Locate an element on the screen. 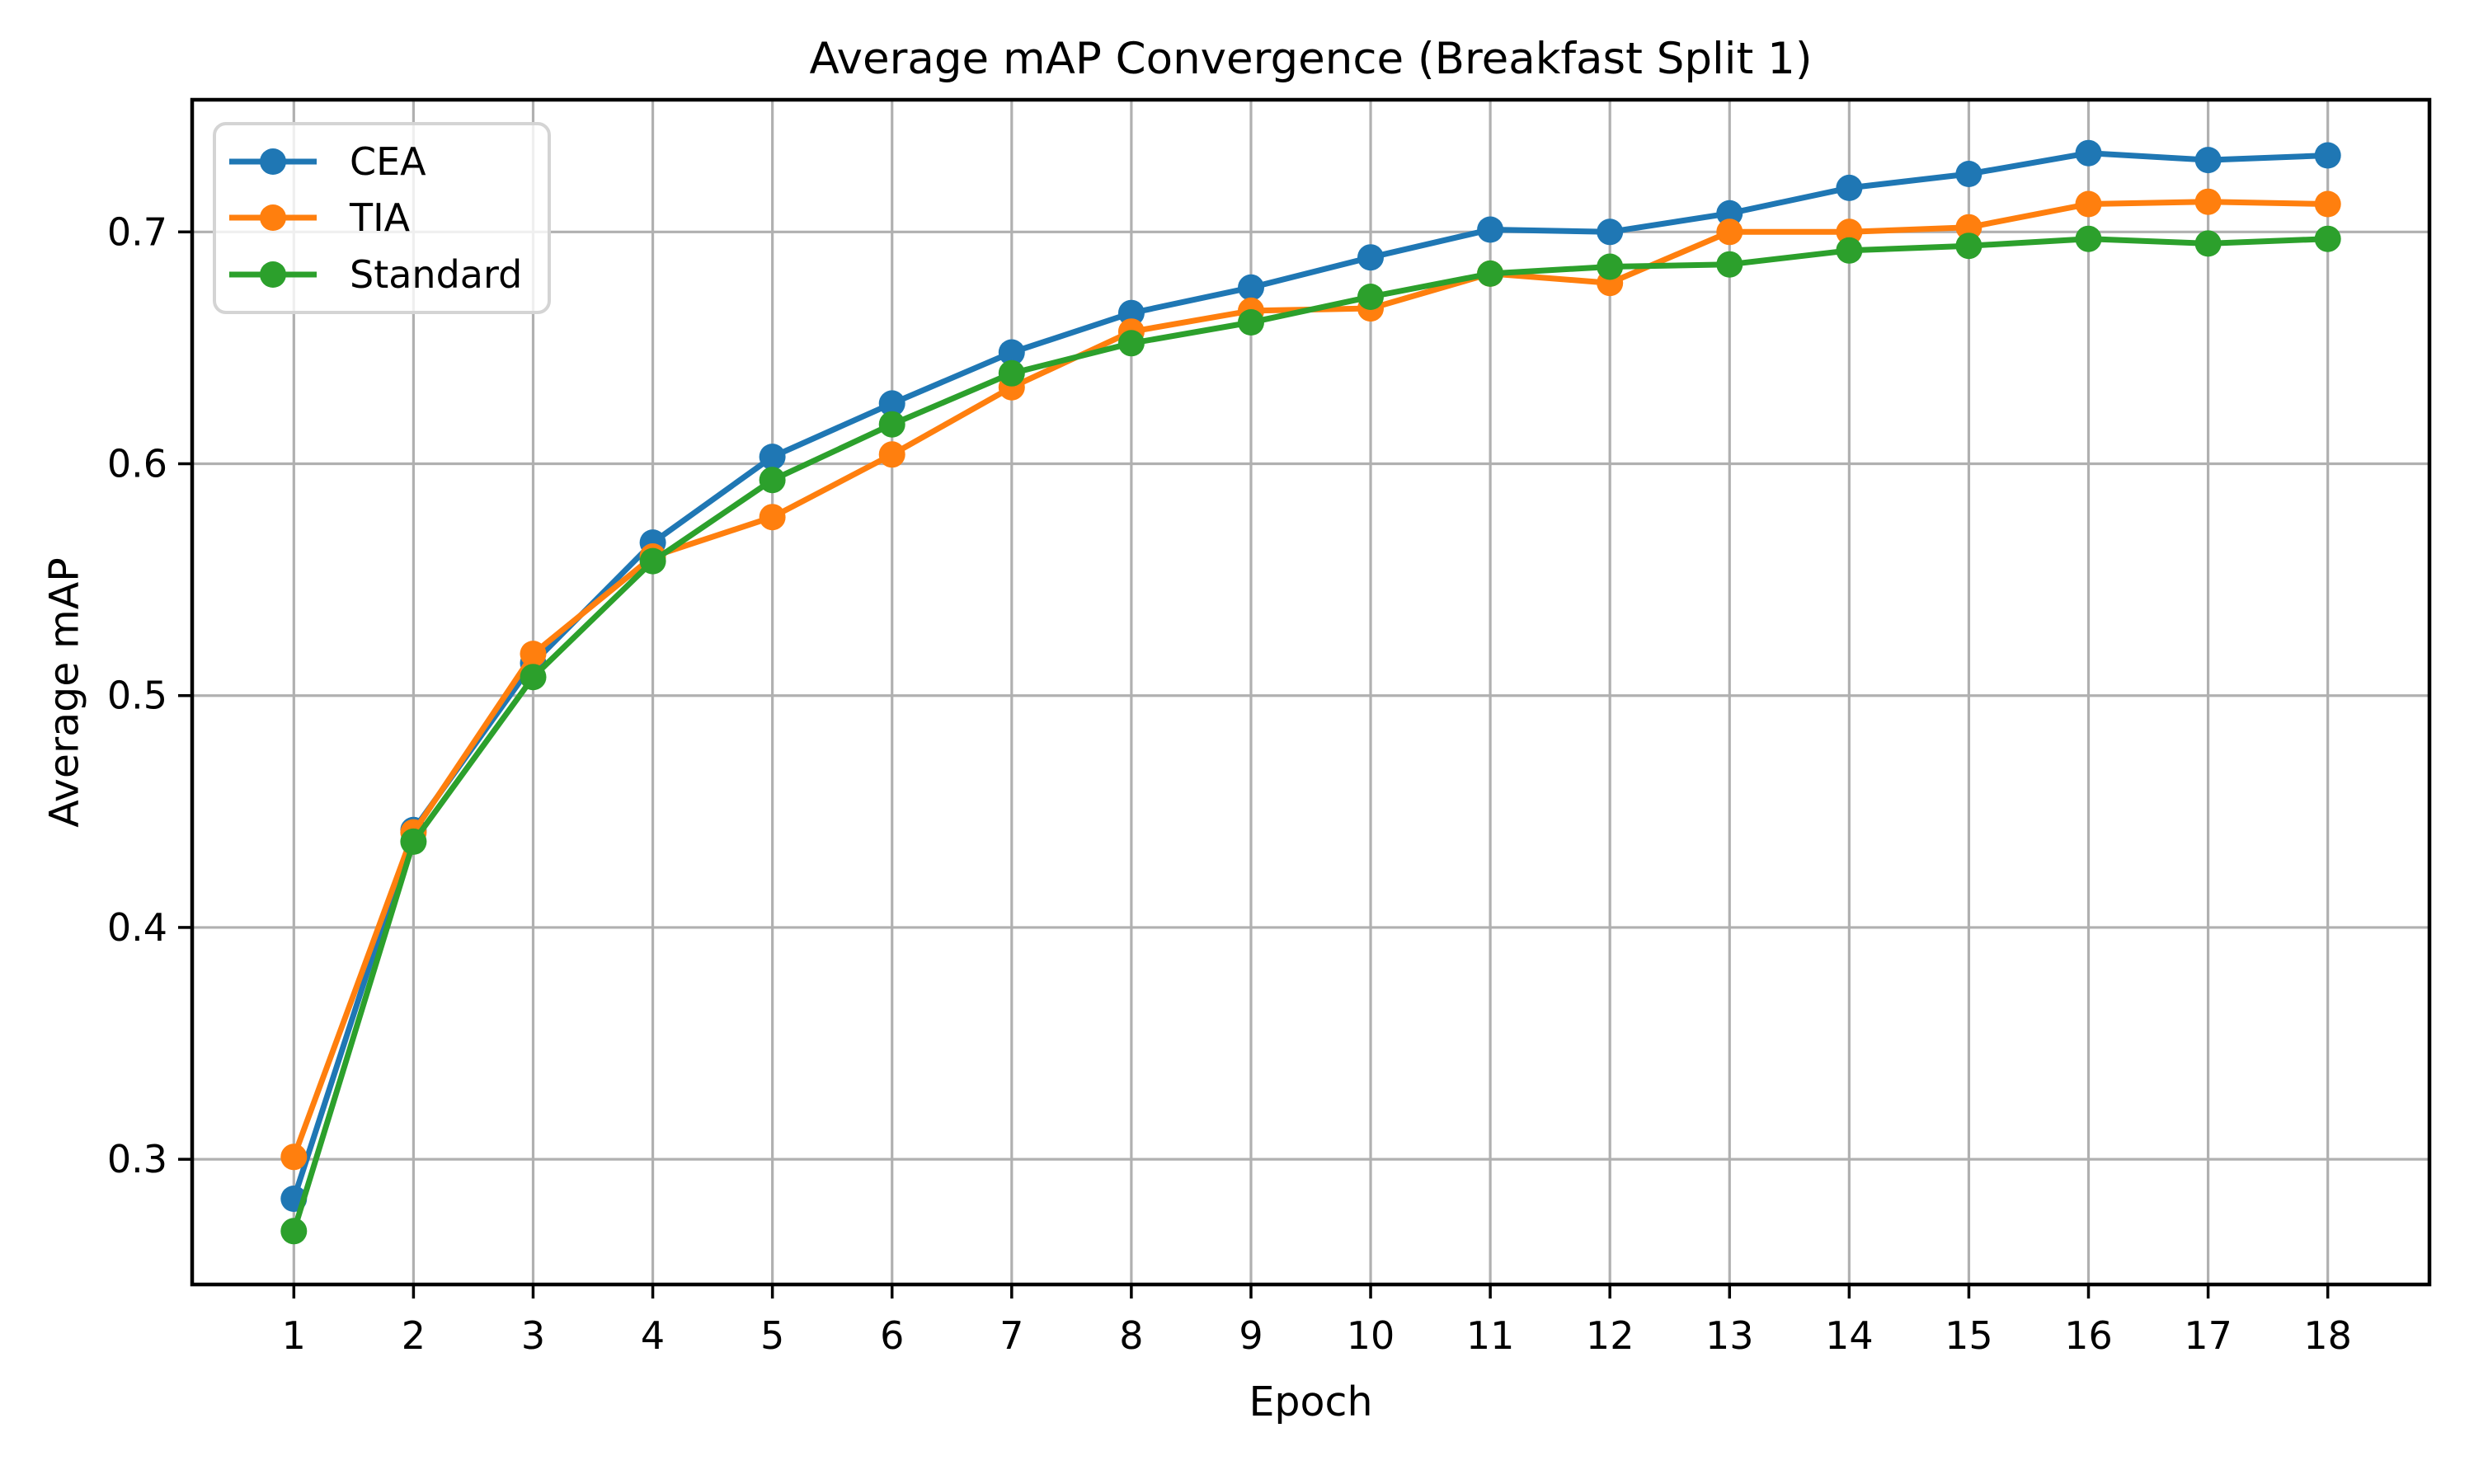  x-axis-label: Epoch is located at coordinates (1311, 1401).